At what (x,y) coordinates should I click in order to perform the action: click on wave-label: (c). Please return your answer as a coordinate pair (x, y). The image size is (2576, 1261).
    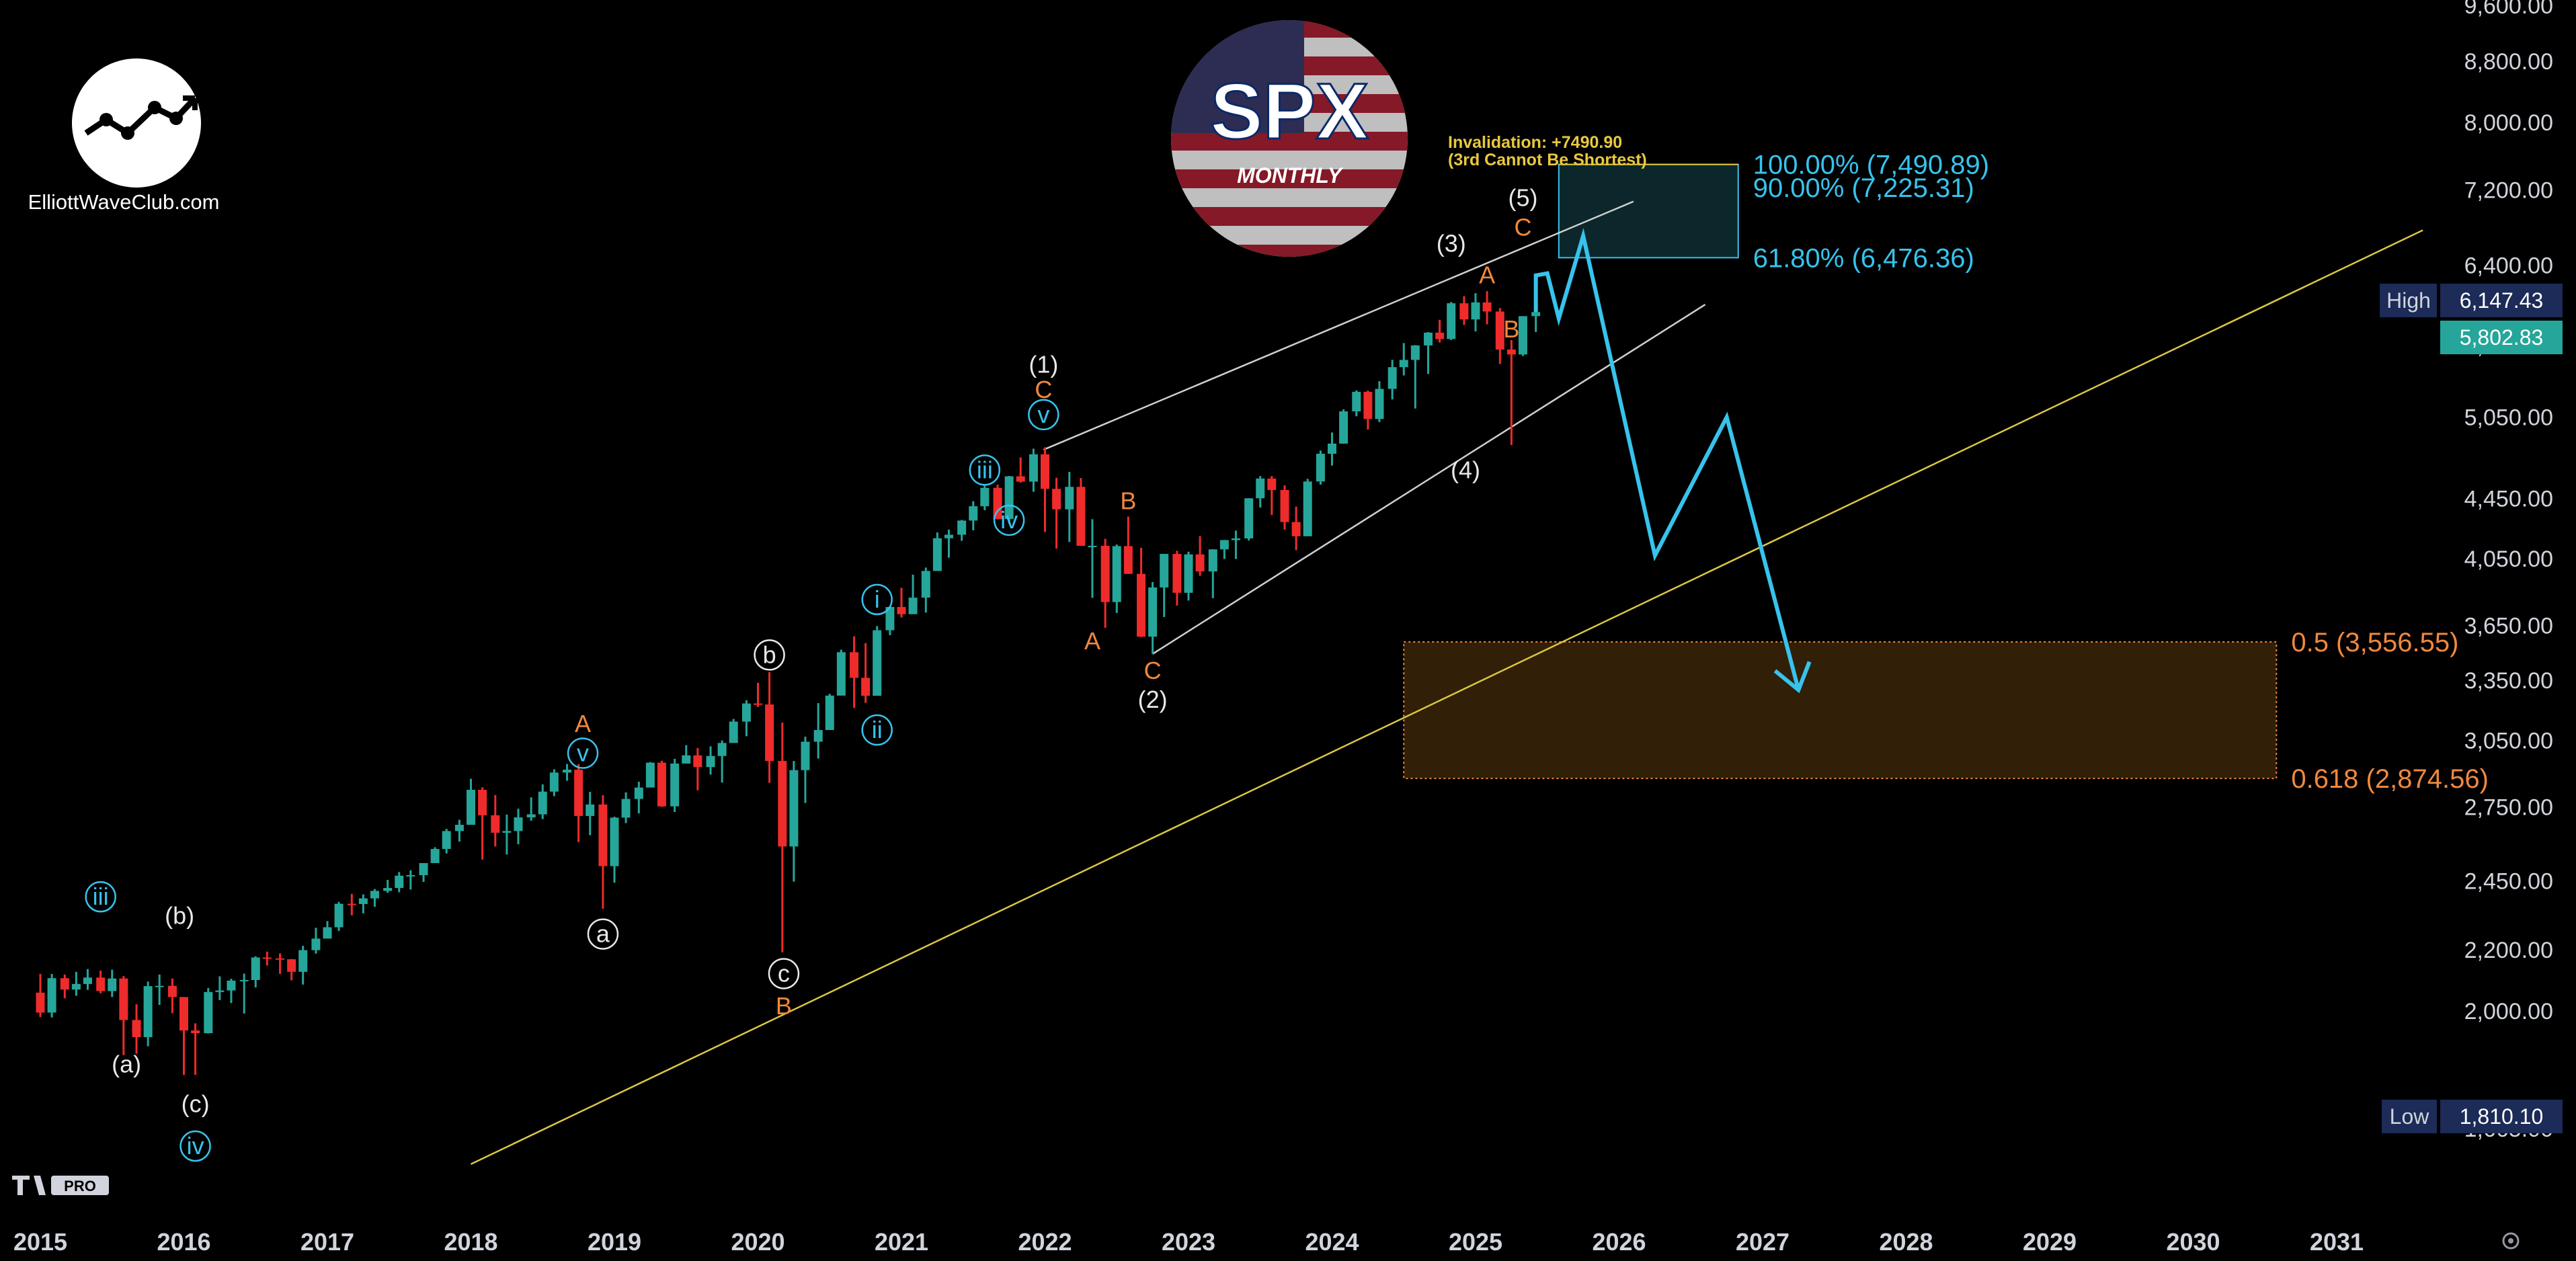
    Looking at the image, I should click on (196, 1103).